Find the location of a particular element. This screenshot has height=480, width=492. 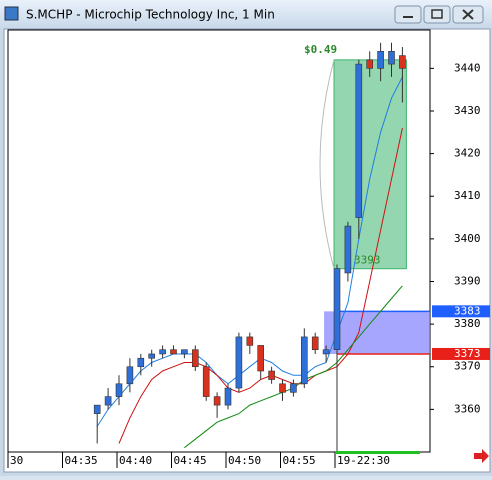

x-tick-label: 04:55 is located at coordinates (299, 460).